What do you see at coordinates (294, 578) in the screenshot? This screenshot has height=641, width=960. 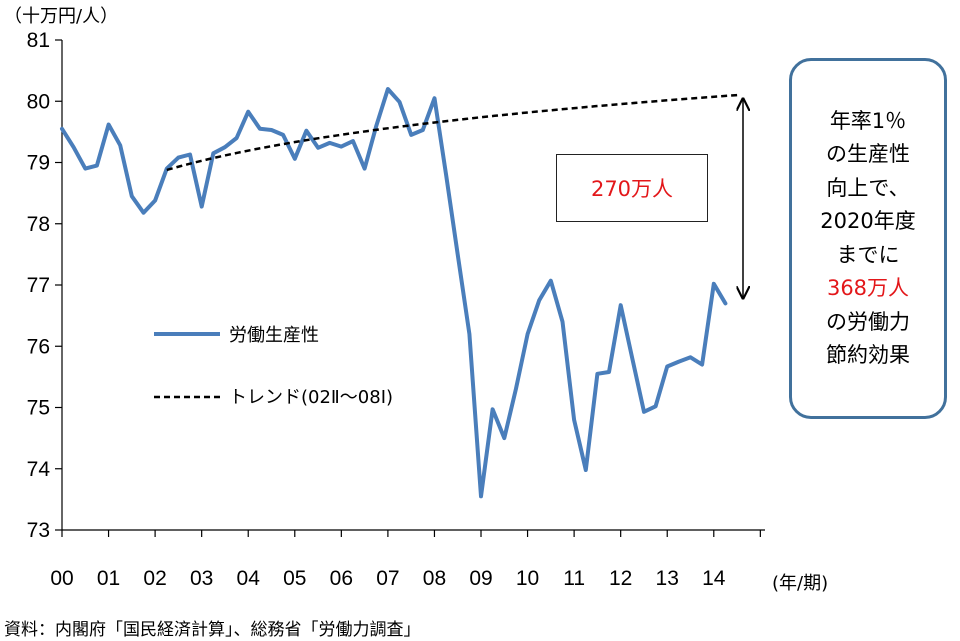 I see `x-tick-label: 05` at bounding box center [294, 578].